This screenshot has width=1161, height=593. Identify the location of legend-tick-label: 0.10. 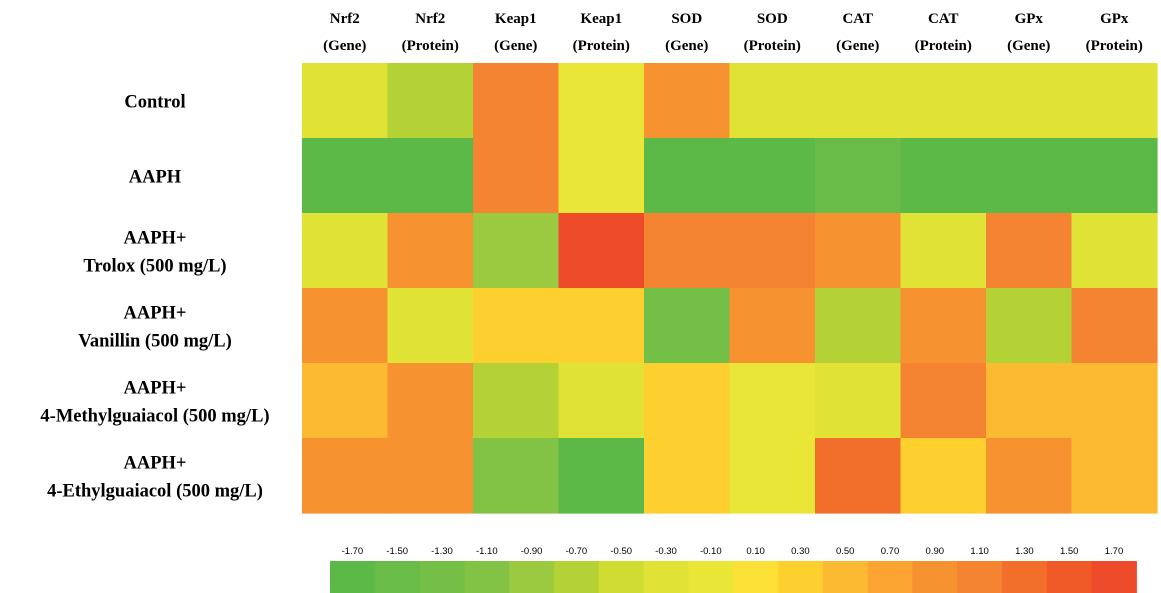
(755, 551).